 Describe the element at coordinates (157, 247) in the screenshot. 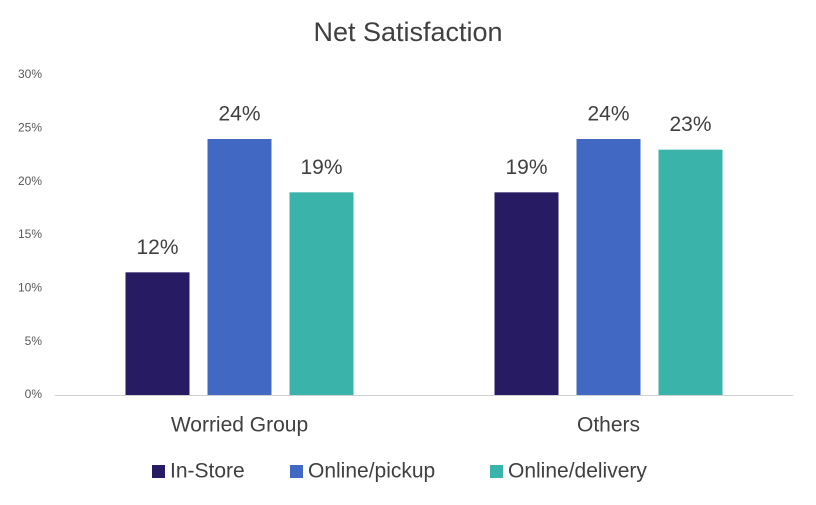

I see `data-label: 12%` at that location.